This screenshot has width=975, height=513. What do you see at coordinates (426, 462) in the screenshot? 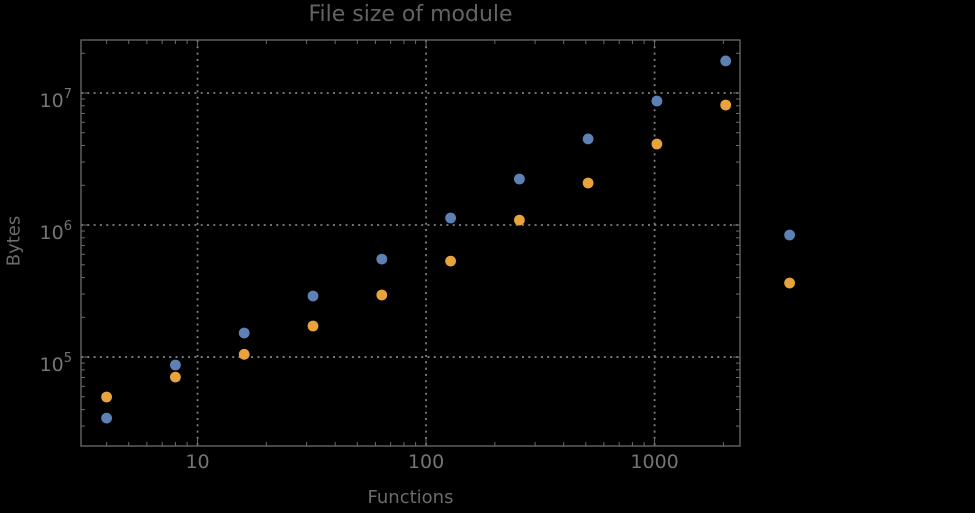
I see `x-tick-label: 100` at bounding box center [426, 462].